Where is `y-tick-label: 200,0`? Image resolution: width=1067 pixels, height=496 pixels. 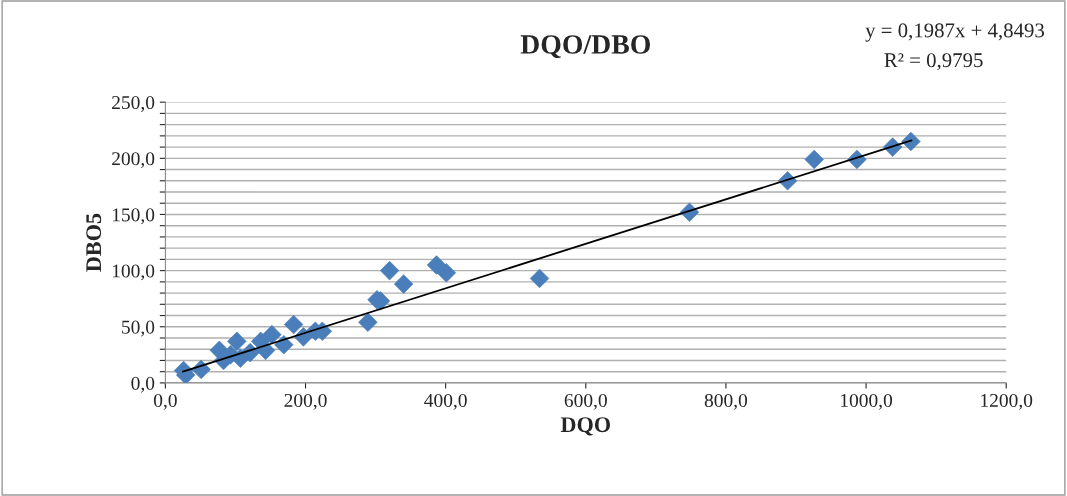 y-tick-label: 200,0 is located at coordinates (133, 160).